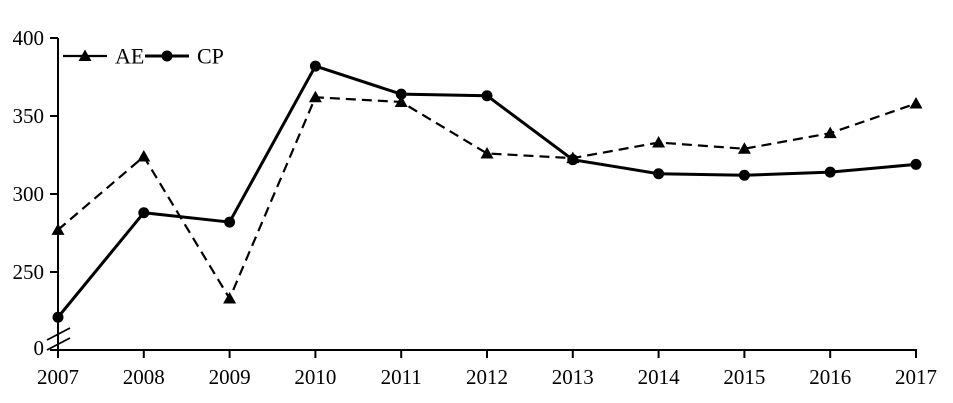 Image resolution: width=953 pixels, height=403 pixels. What do you see at coordinates (659, 377) in the screenshot?
I see `x-tick-label: 2014` at bounding box center [659, 377].